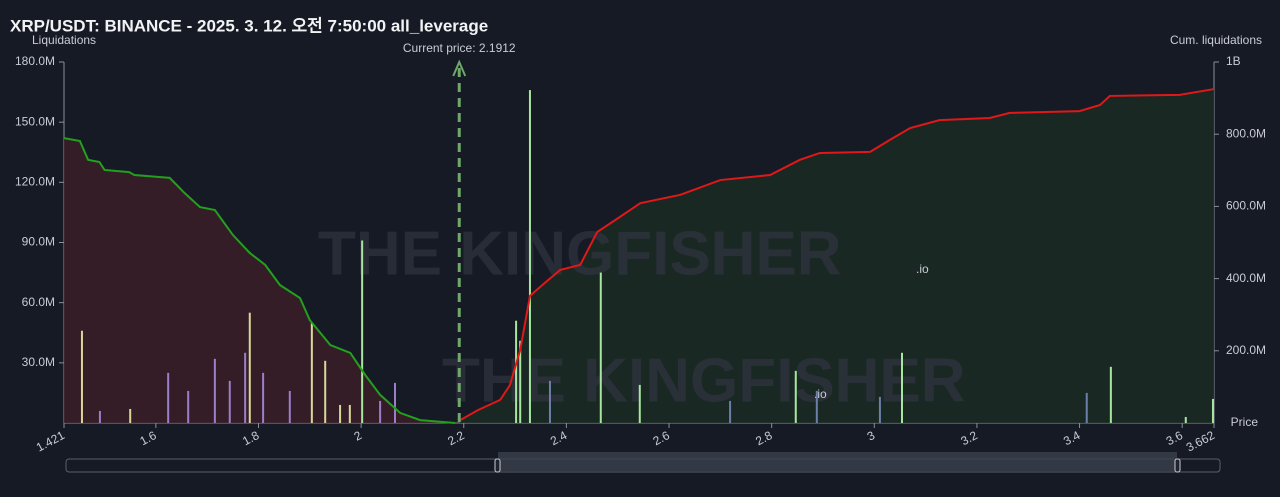 This screenshot has height=497, width=1280. Describe the element at coordinates (922, 269) in the screenshot. I see `watermark: .io` at that location.